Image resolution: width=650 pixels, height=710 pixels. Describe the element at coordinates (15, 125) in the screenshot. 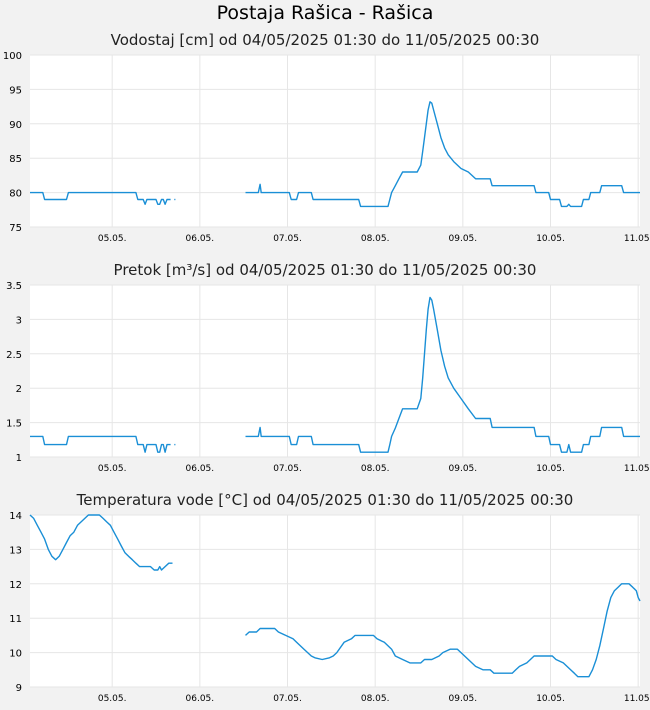

I see `y-tick-label: 90` at that location.